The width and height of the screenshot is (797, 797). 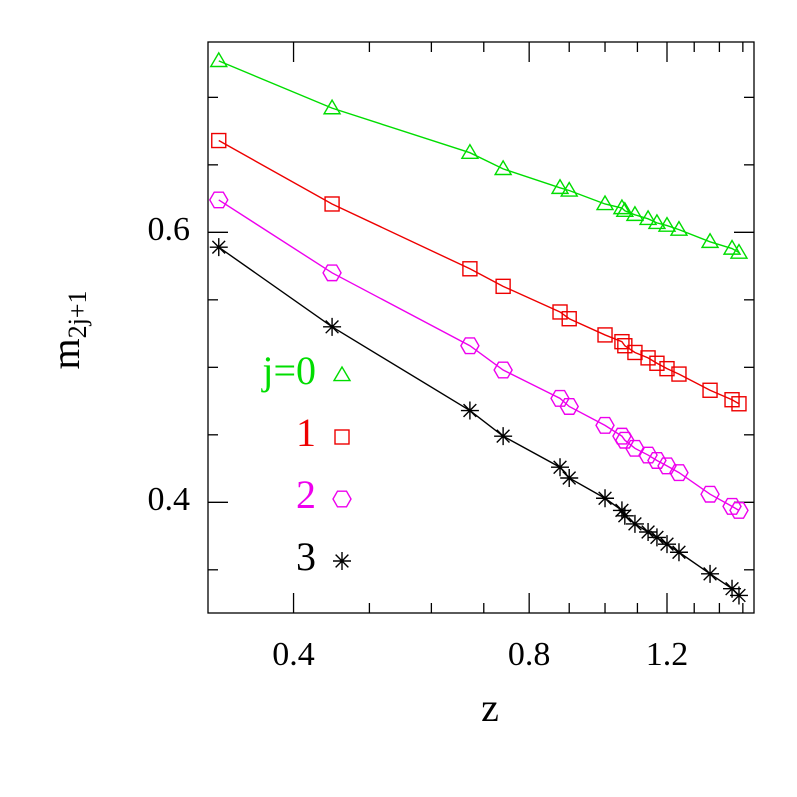 I want to click on y-tick-label: 0.4, so click(x=169, y=499).